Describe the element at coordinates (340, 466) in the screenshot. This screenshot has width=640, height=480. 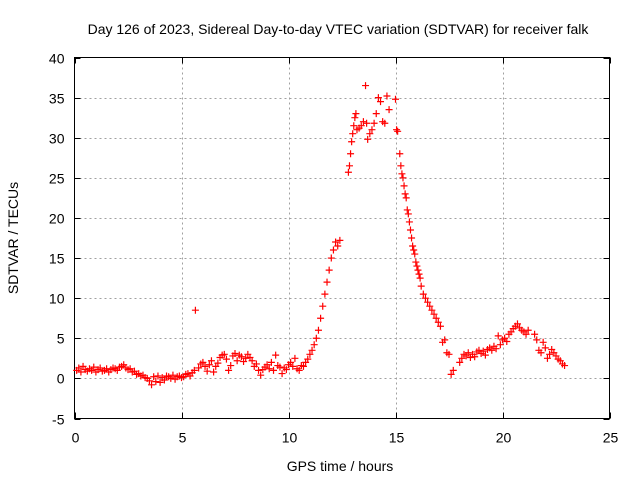
I see `x-axis-label: GPS time / hours` at that location.